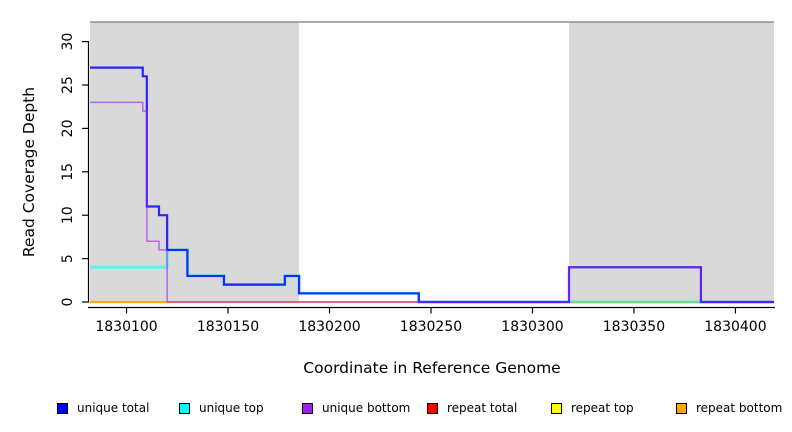 Image resolution: width=792 pixels, height=432 pixels. Describe the element at coordinates (556, 408) in the screenshot. I see `legend-swatch-repeat-top` at that location.